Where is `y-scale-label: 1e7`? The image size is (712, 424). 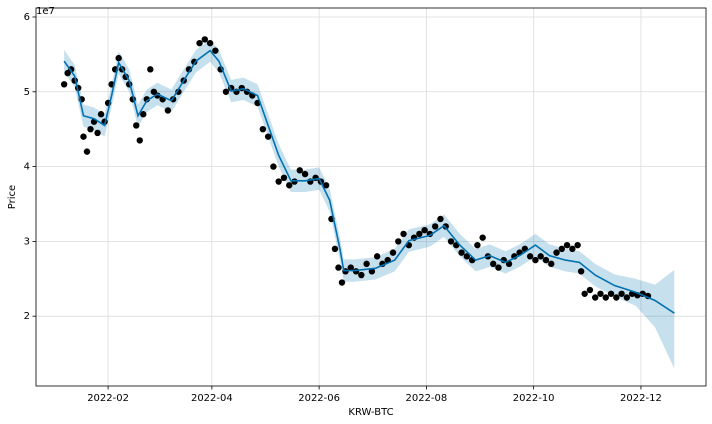 y-scale-label: 1e7 is located at coordinates (45, 11).